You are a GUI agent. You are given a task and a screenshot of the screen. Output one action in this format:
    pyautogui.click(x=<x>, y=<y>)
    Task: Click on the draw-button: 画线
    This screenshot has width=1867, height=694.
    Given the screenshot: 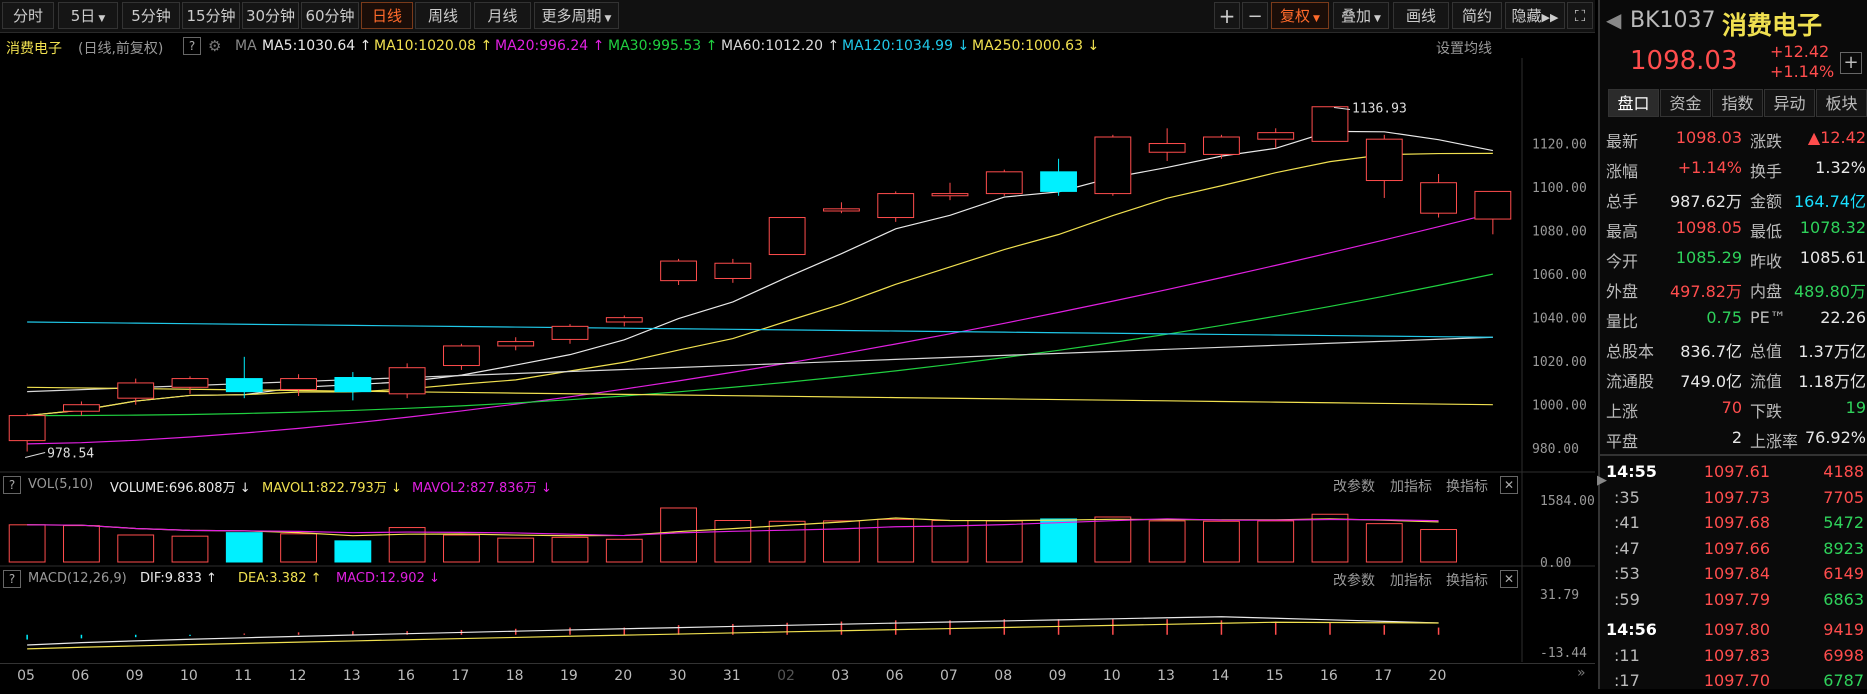 What is the action you would take?
    pyautogui.click(x=1421, y=15)
    